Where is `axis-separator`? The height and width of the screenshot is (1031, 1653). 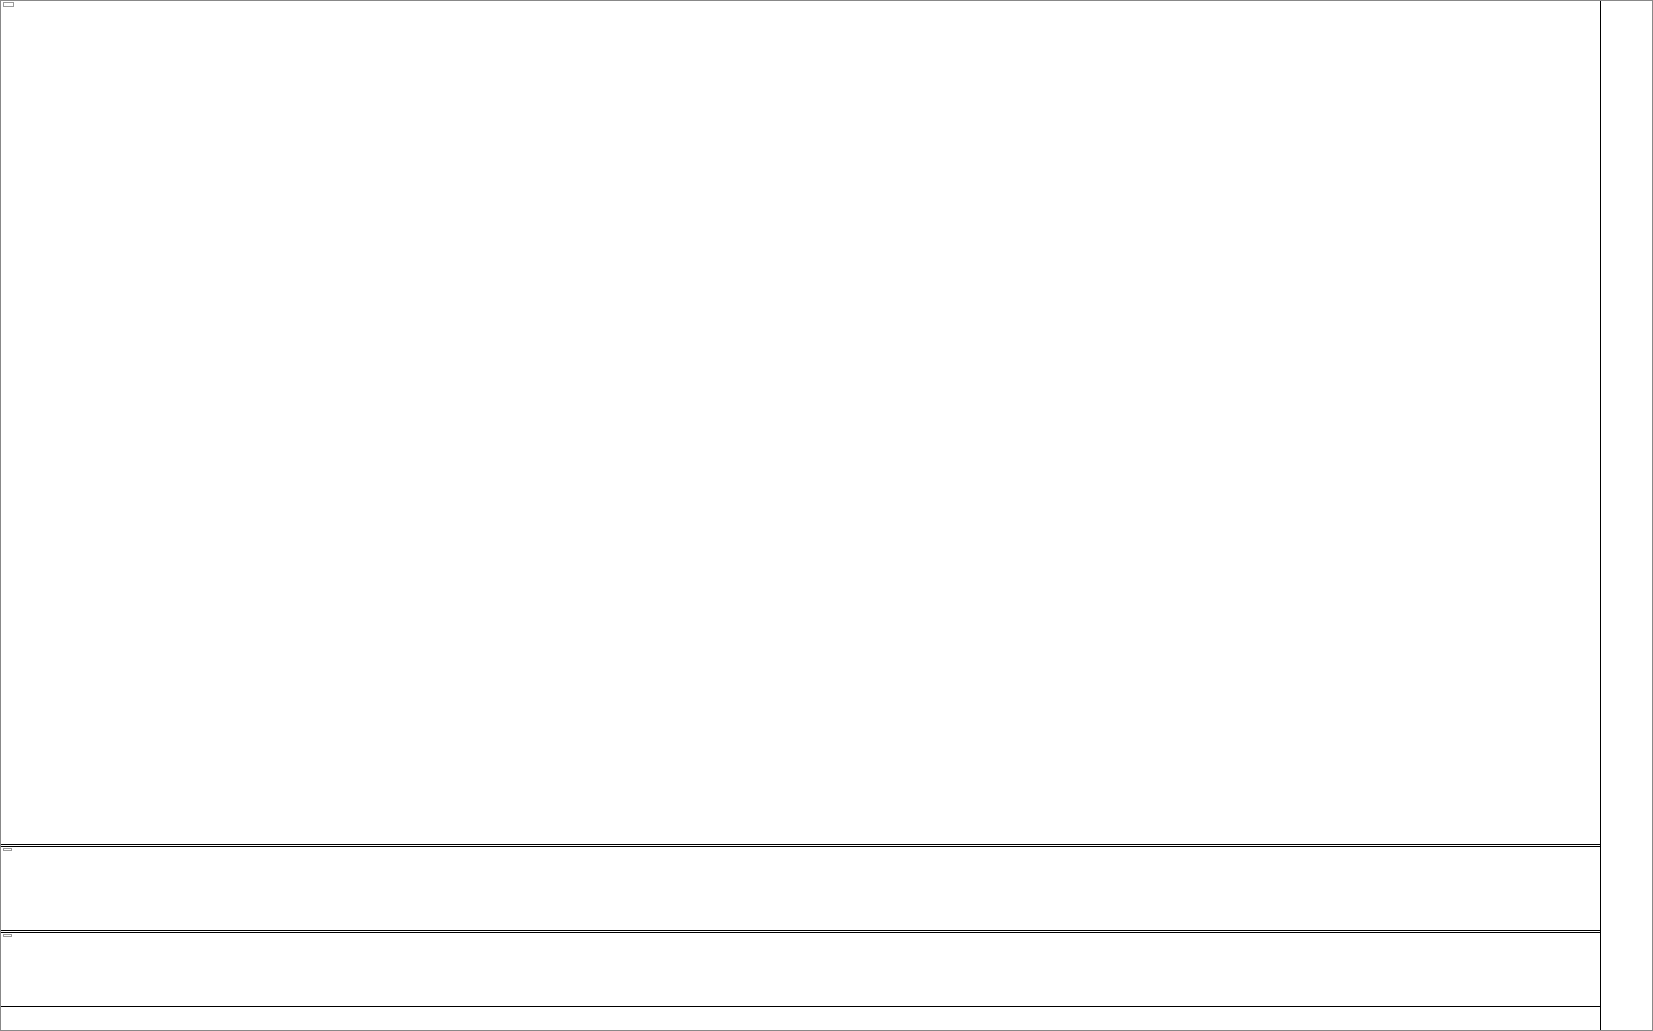
axis-separator is located at coordinates (800, 1006).